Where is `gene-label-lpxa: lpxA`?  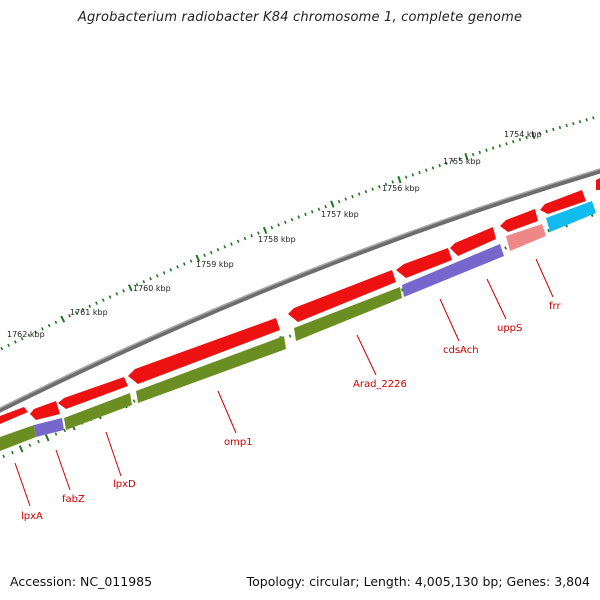
gene-label-lpxa: lpxA is located at coordinates (32, 516).